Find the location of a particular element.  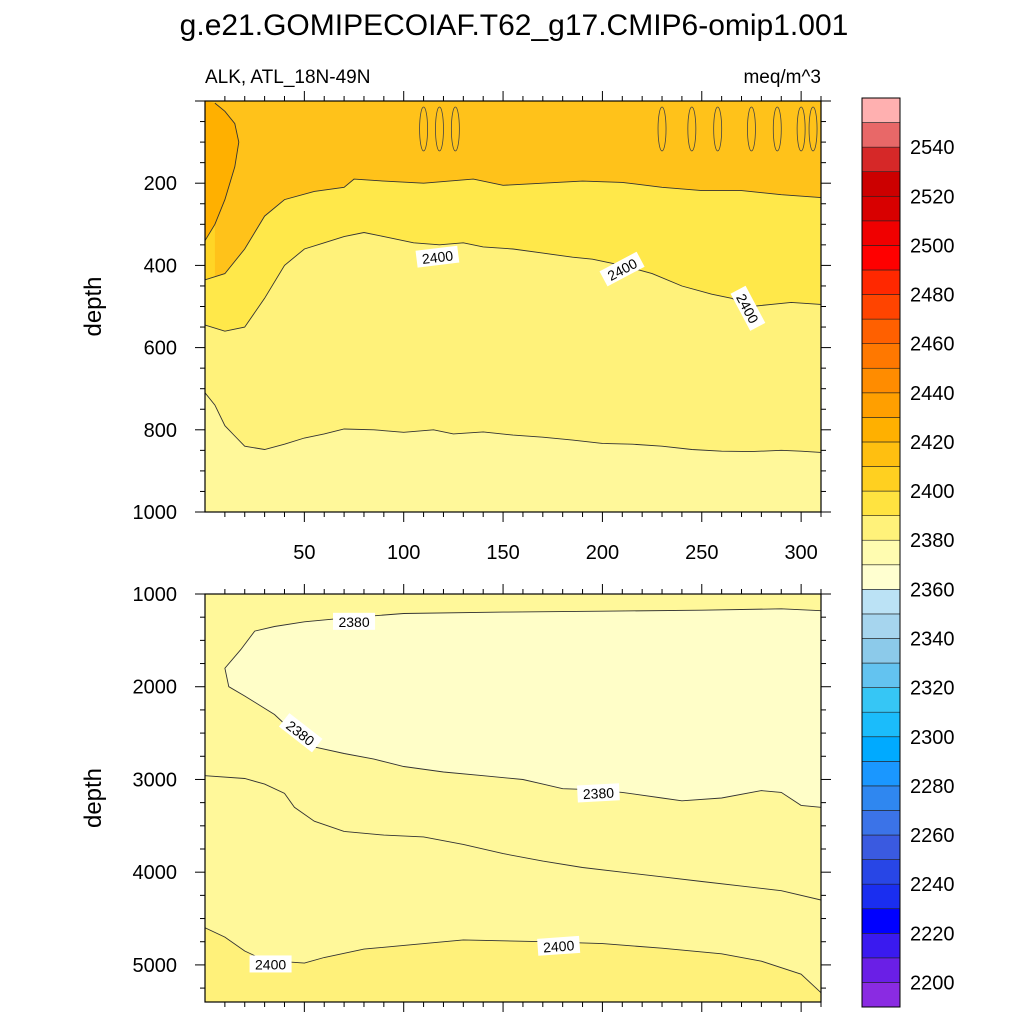

colorbar-tick-label: 2380 is located at coordinates (932, 541).